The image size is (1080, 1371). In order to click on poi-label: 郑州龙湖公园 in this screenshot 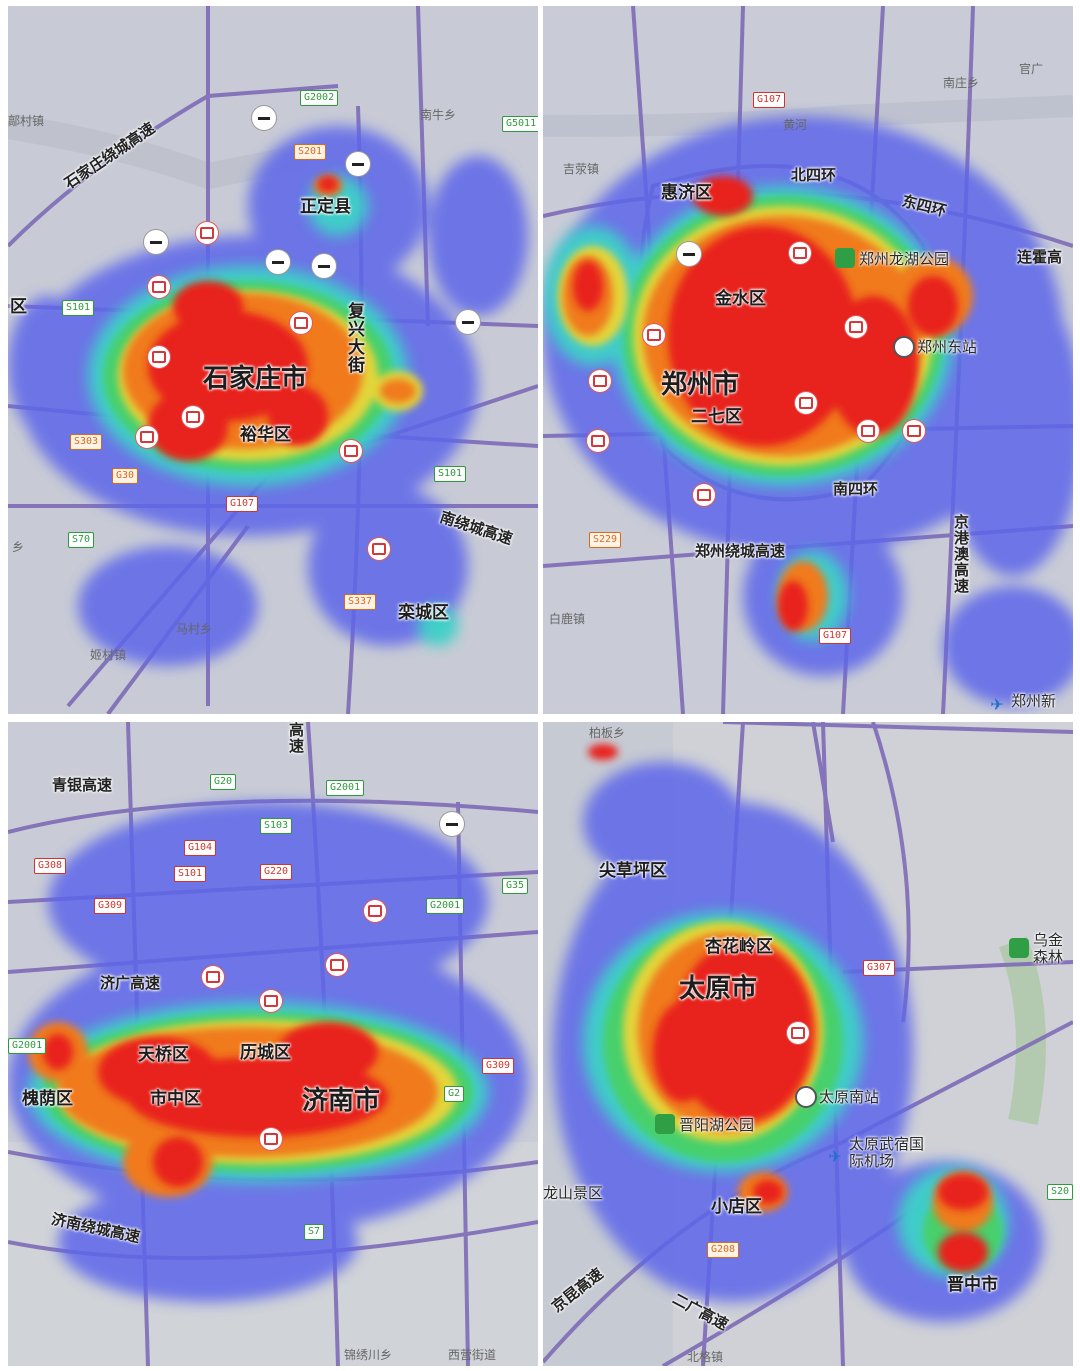, I will do `click(904, 259)`.